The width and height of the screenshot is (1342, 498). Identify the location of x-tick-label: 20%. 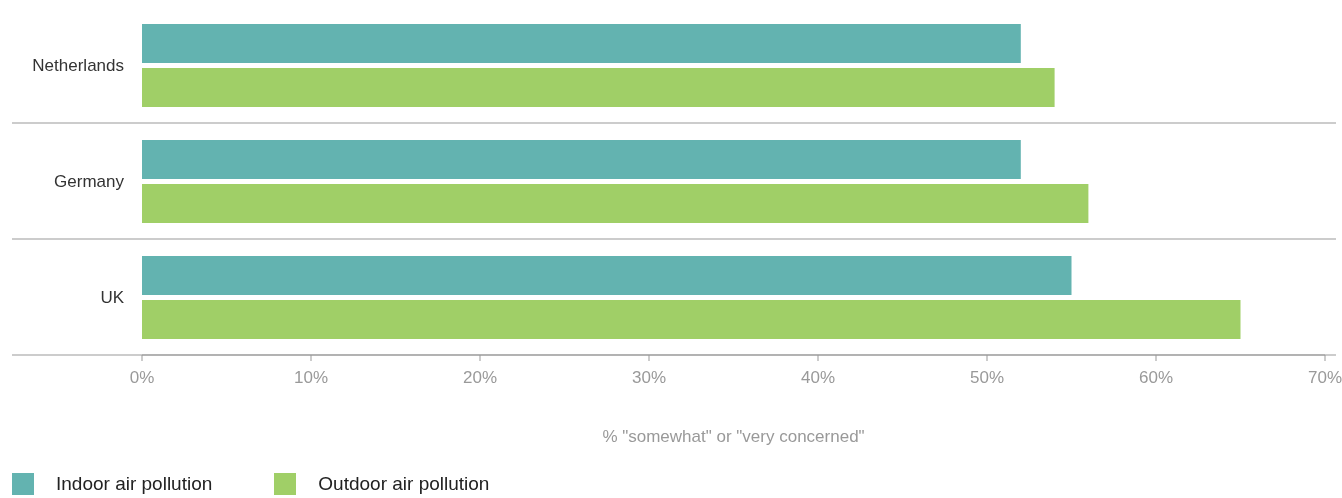
(480, 378).